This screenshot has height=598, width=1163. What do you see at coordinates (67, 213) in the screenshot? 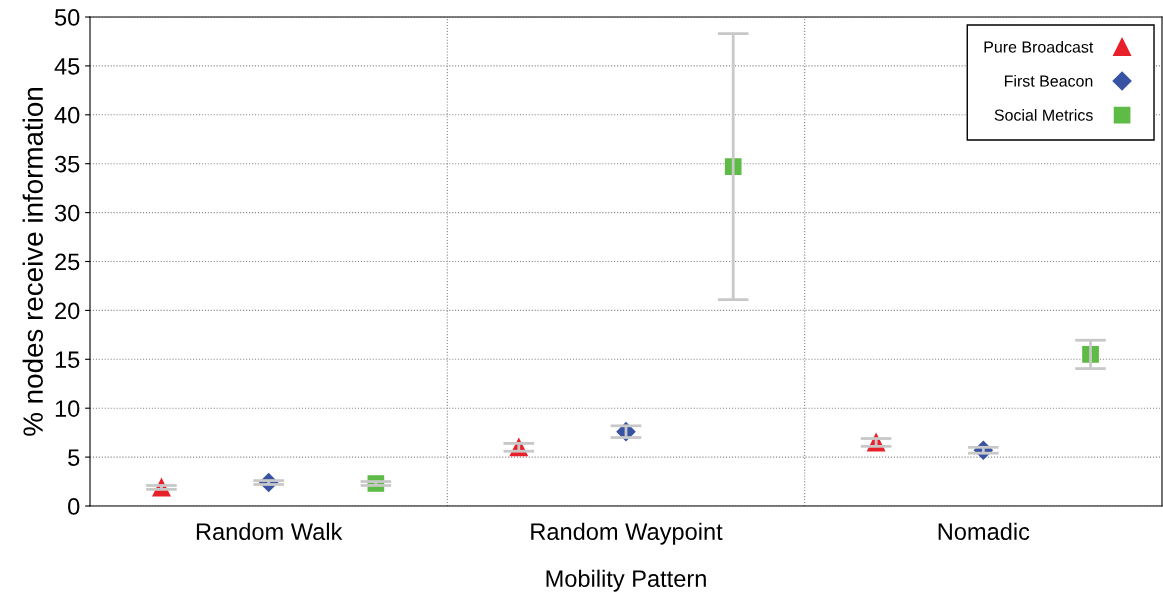
I see `y-tick-label: 30` at bounding box center [67, 213].